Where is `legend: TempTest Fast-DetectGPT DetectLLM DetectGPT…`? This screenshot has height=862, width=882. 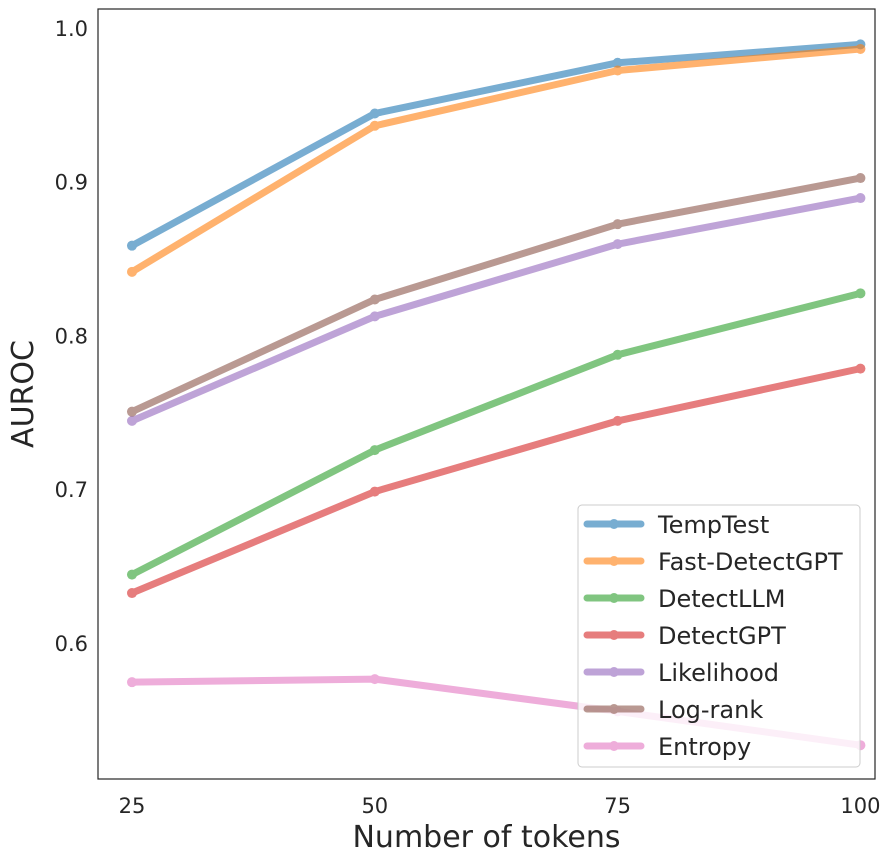 legend: TempTest Fast-DetectGPT DetectLLM DetectGPT… is located at coordinates (719, 636).